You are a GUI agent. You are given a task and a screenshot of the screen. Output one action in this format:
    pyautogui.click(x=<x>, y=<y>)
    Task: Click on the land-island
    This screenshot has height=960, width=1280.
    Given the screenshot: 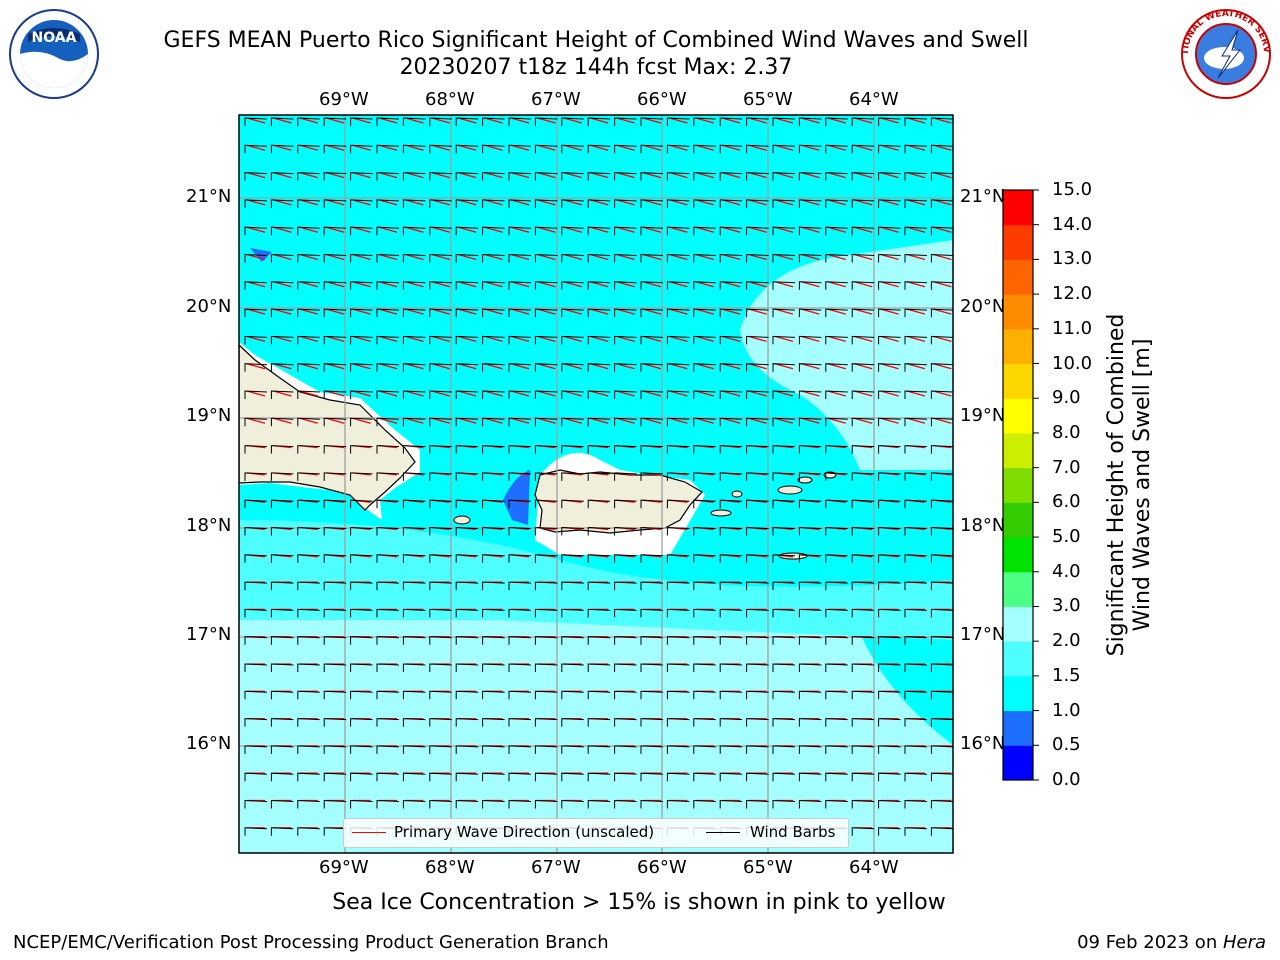 What is the action you would take?
    pyautogui.click(x=721, y=513)
    